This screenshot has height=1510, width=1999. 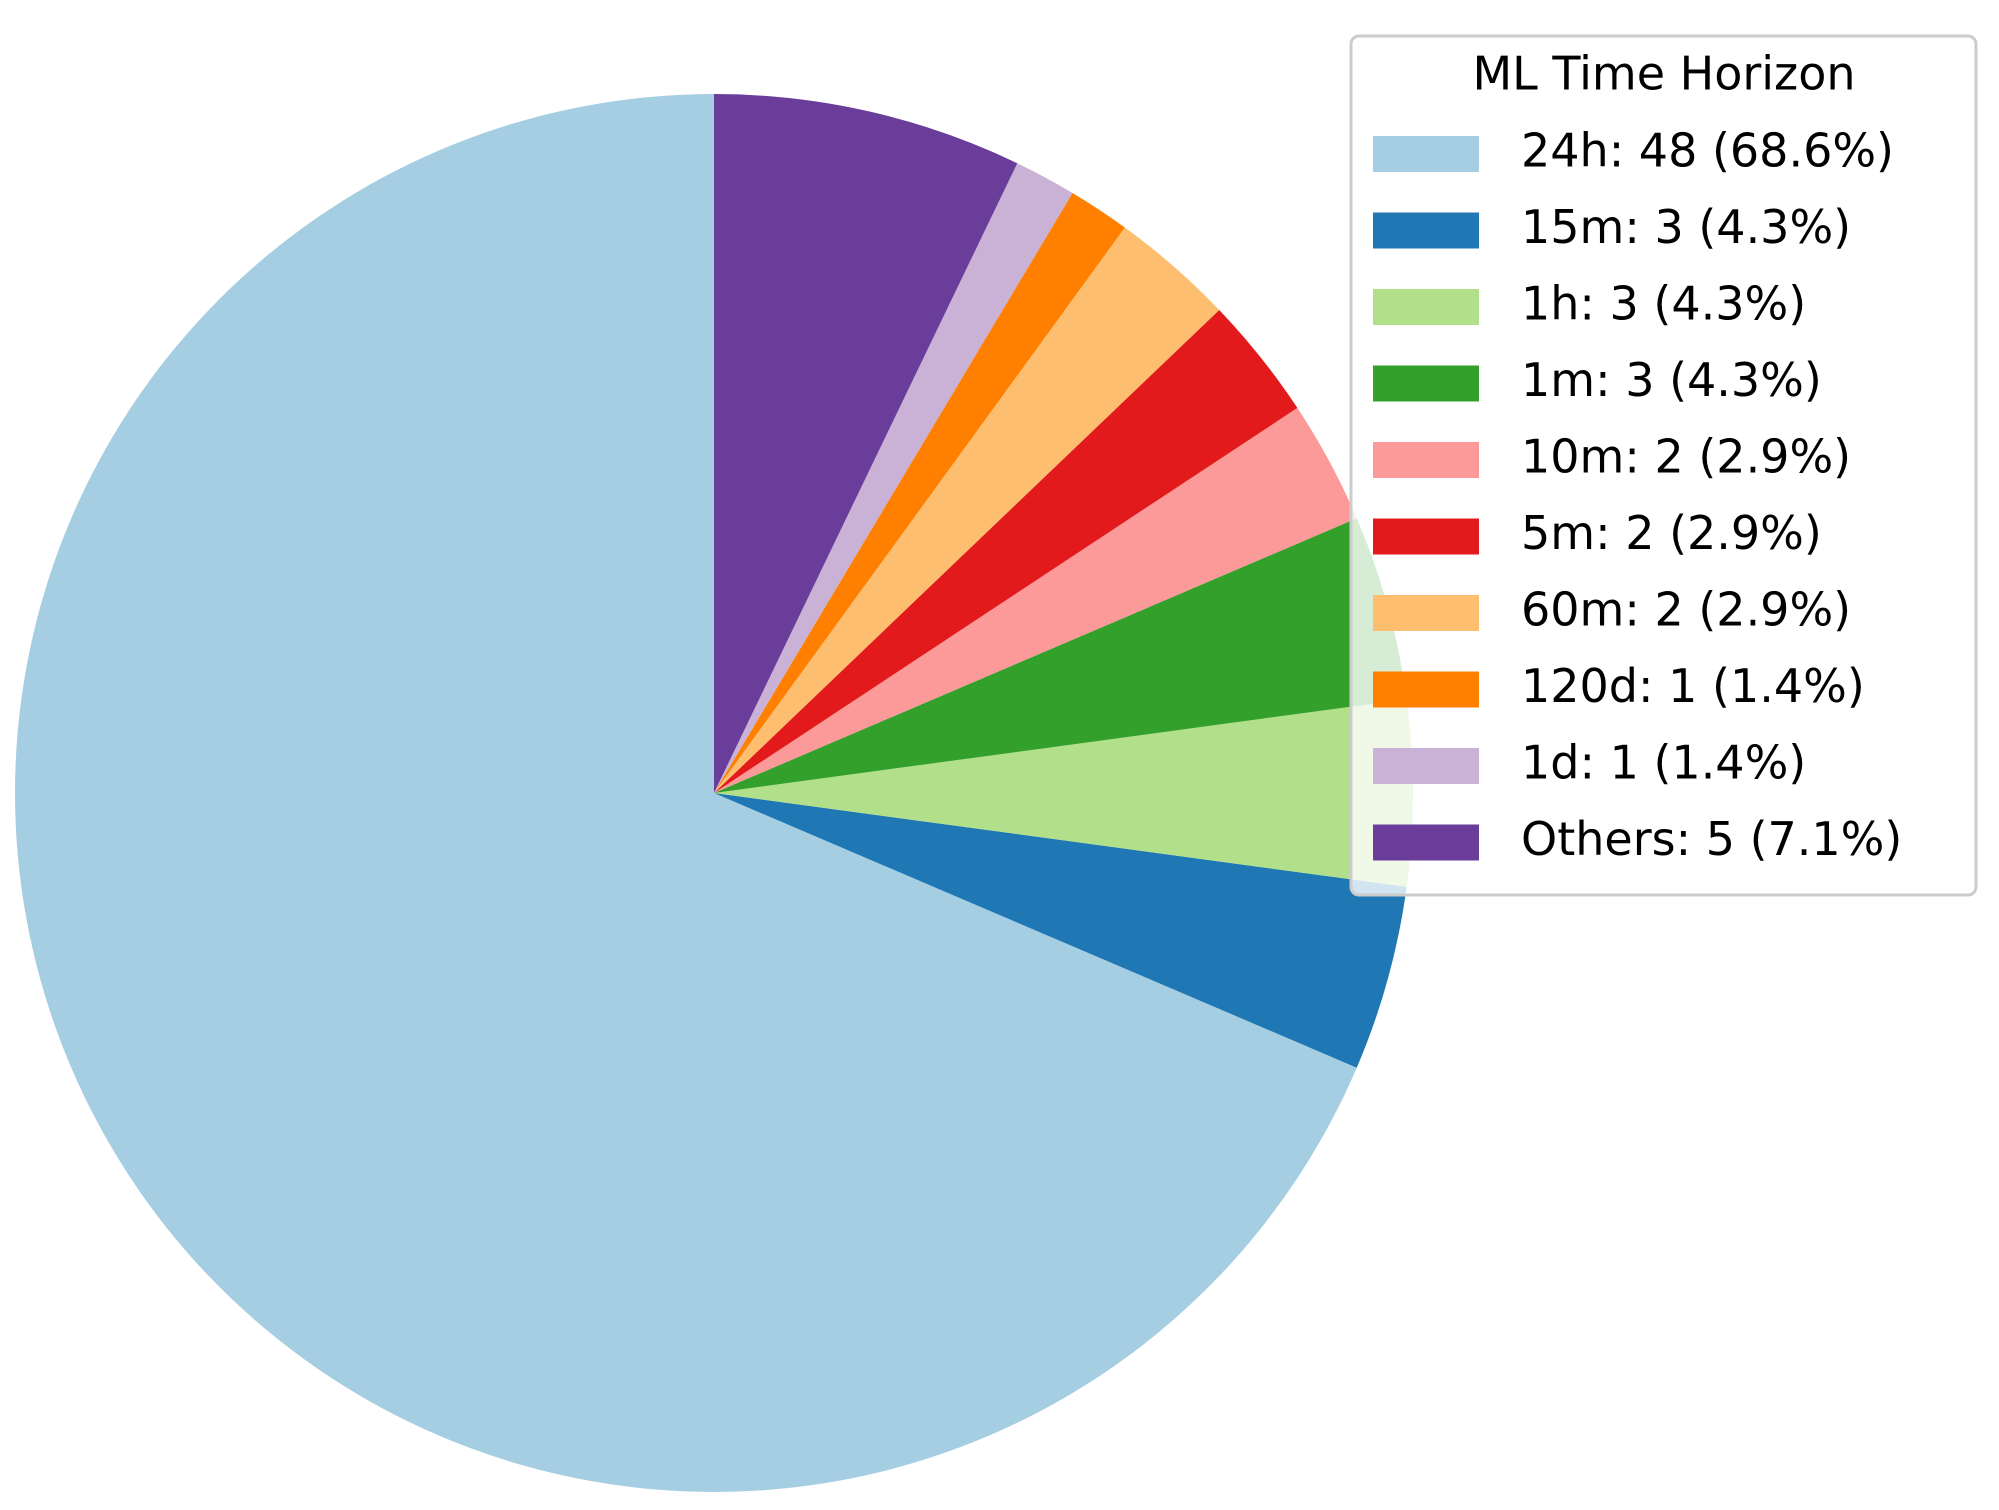 I want to click on legend-label: 1d: 1 (1.4%), so click(x=1663, y=763).